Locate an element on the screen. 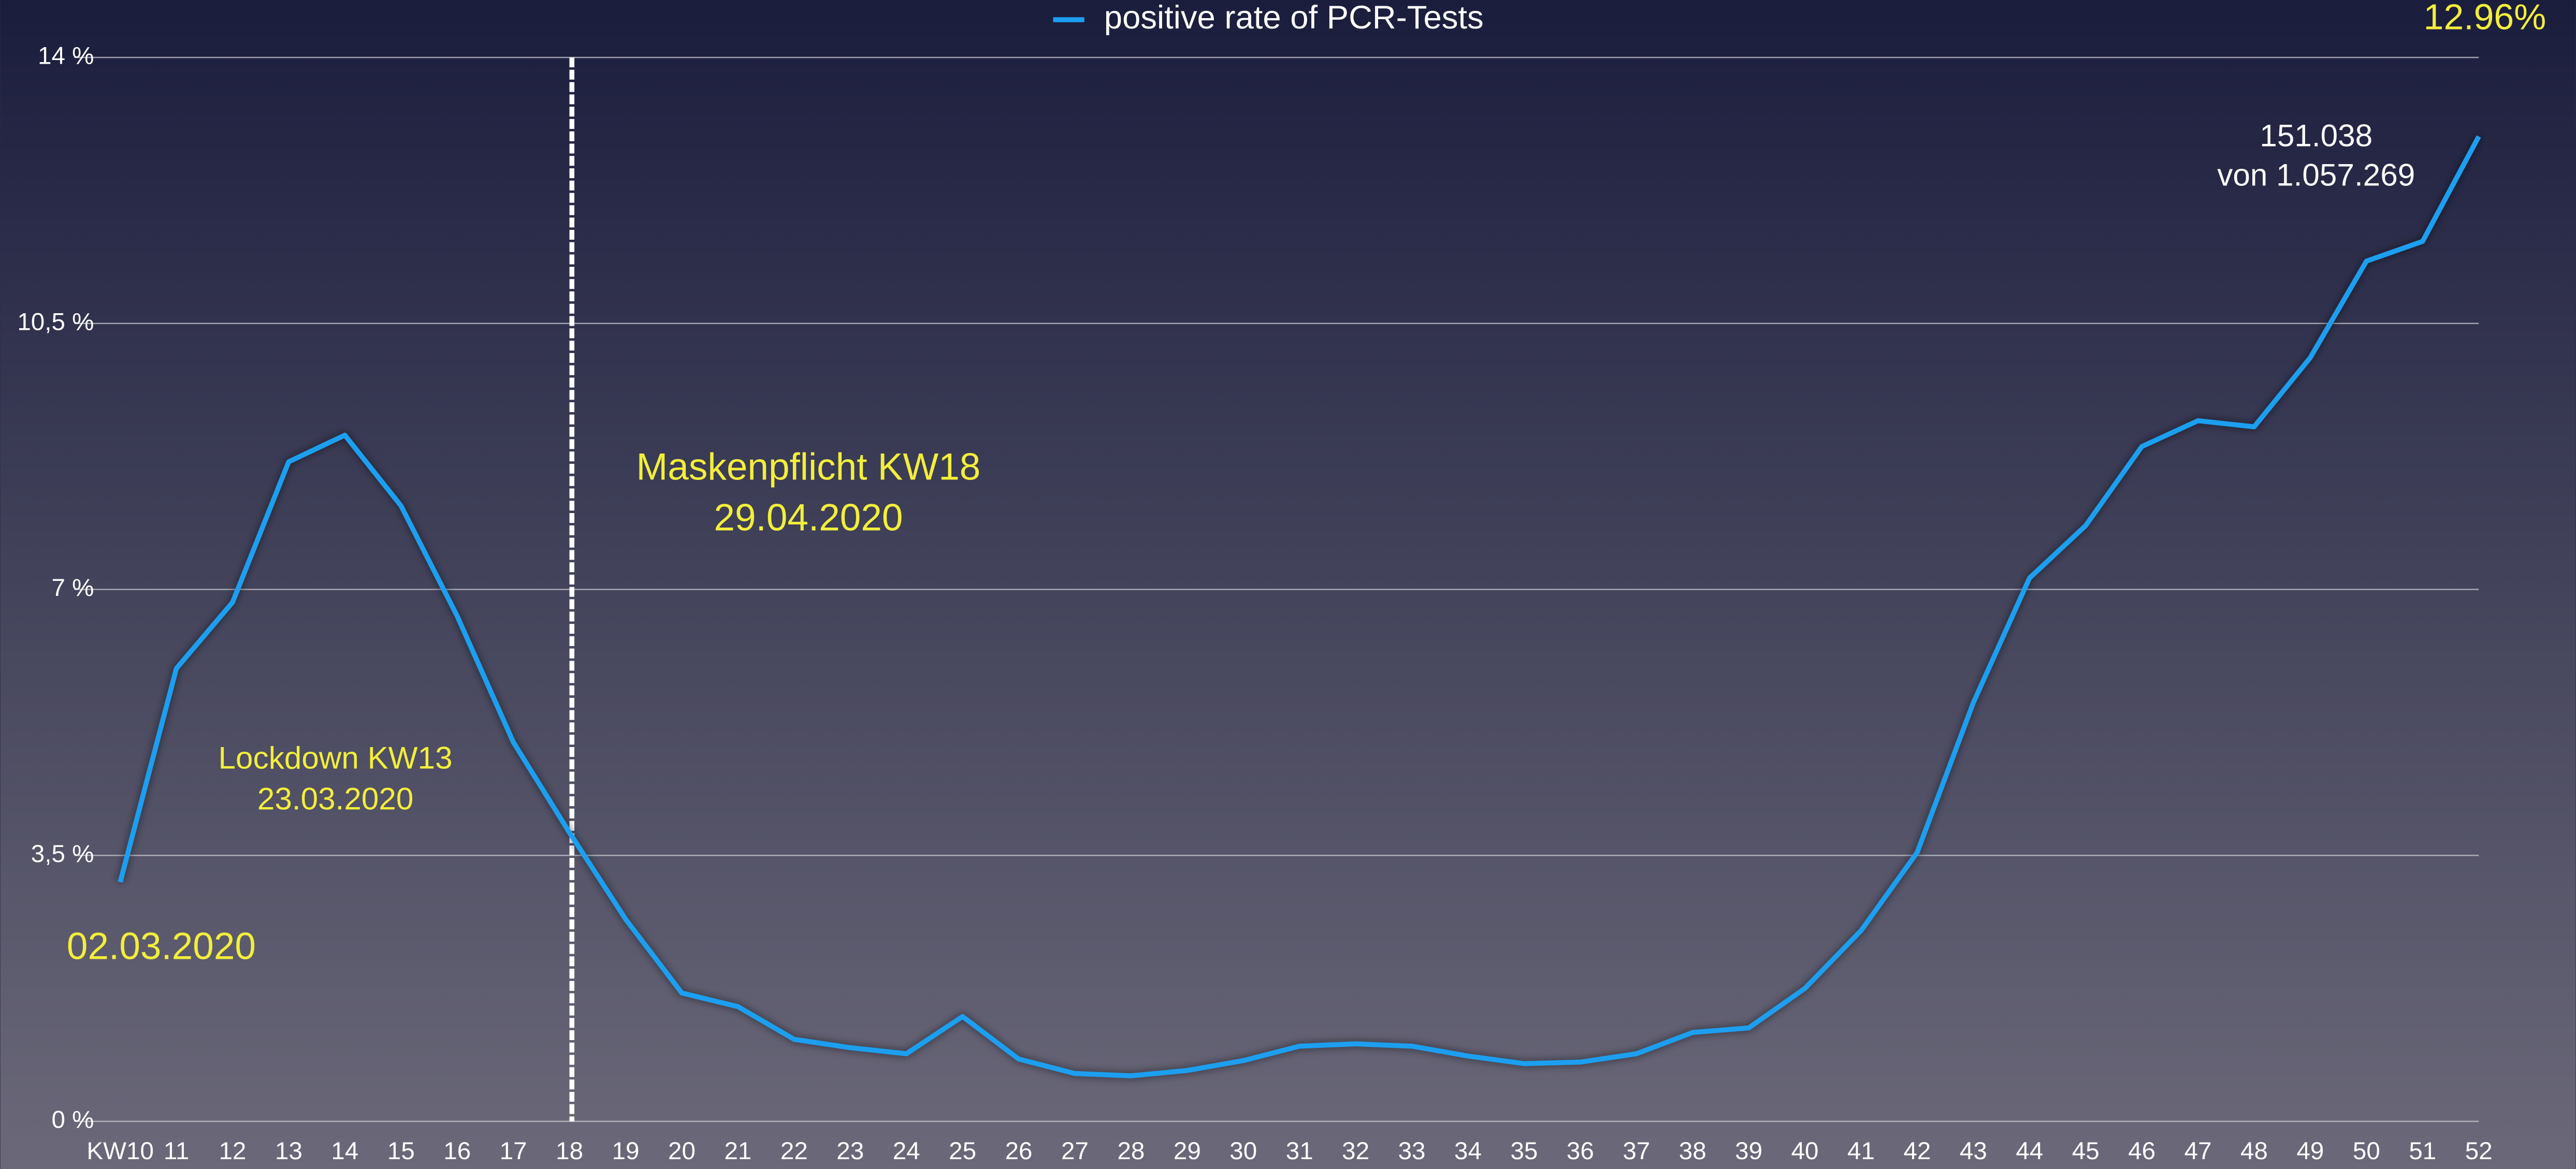 Image resolution: width=2576 pixels, height=1169 pixels. x-tick-label: 32 is located at coordinates (1355, 1151).